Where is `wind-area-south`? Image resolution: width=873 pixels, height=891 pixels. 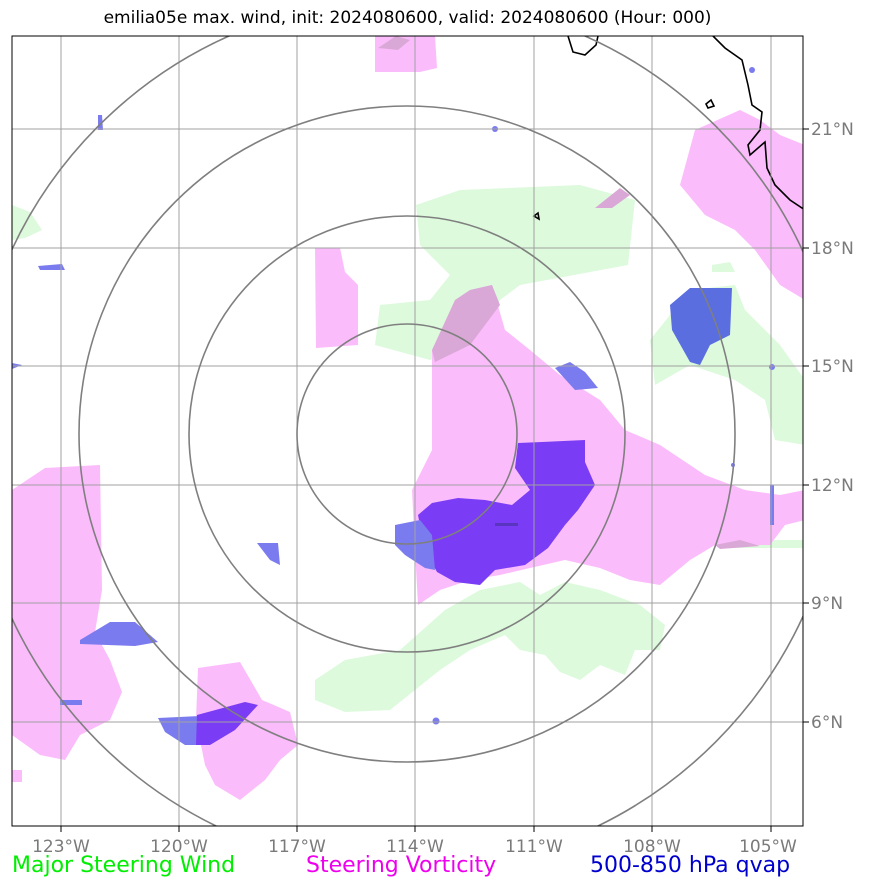
wind-area-south is located at coordinates (490, 647).